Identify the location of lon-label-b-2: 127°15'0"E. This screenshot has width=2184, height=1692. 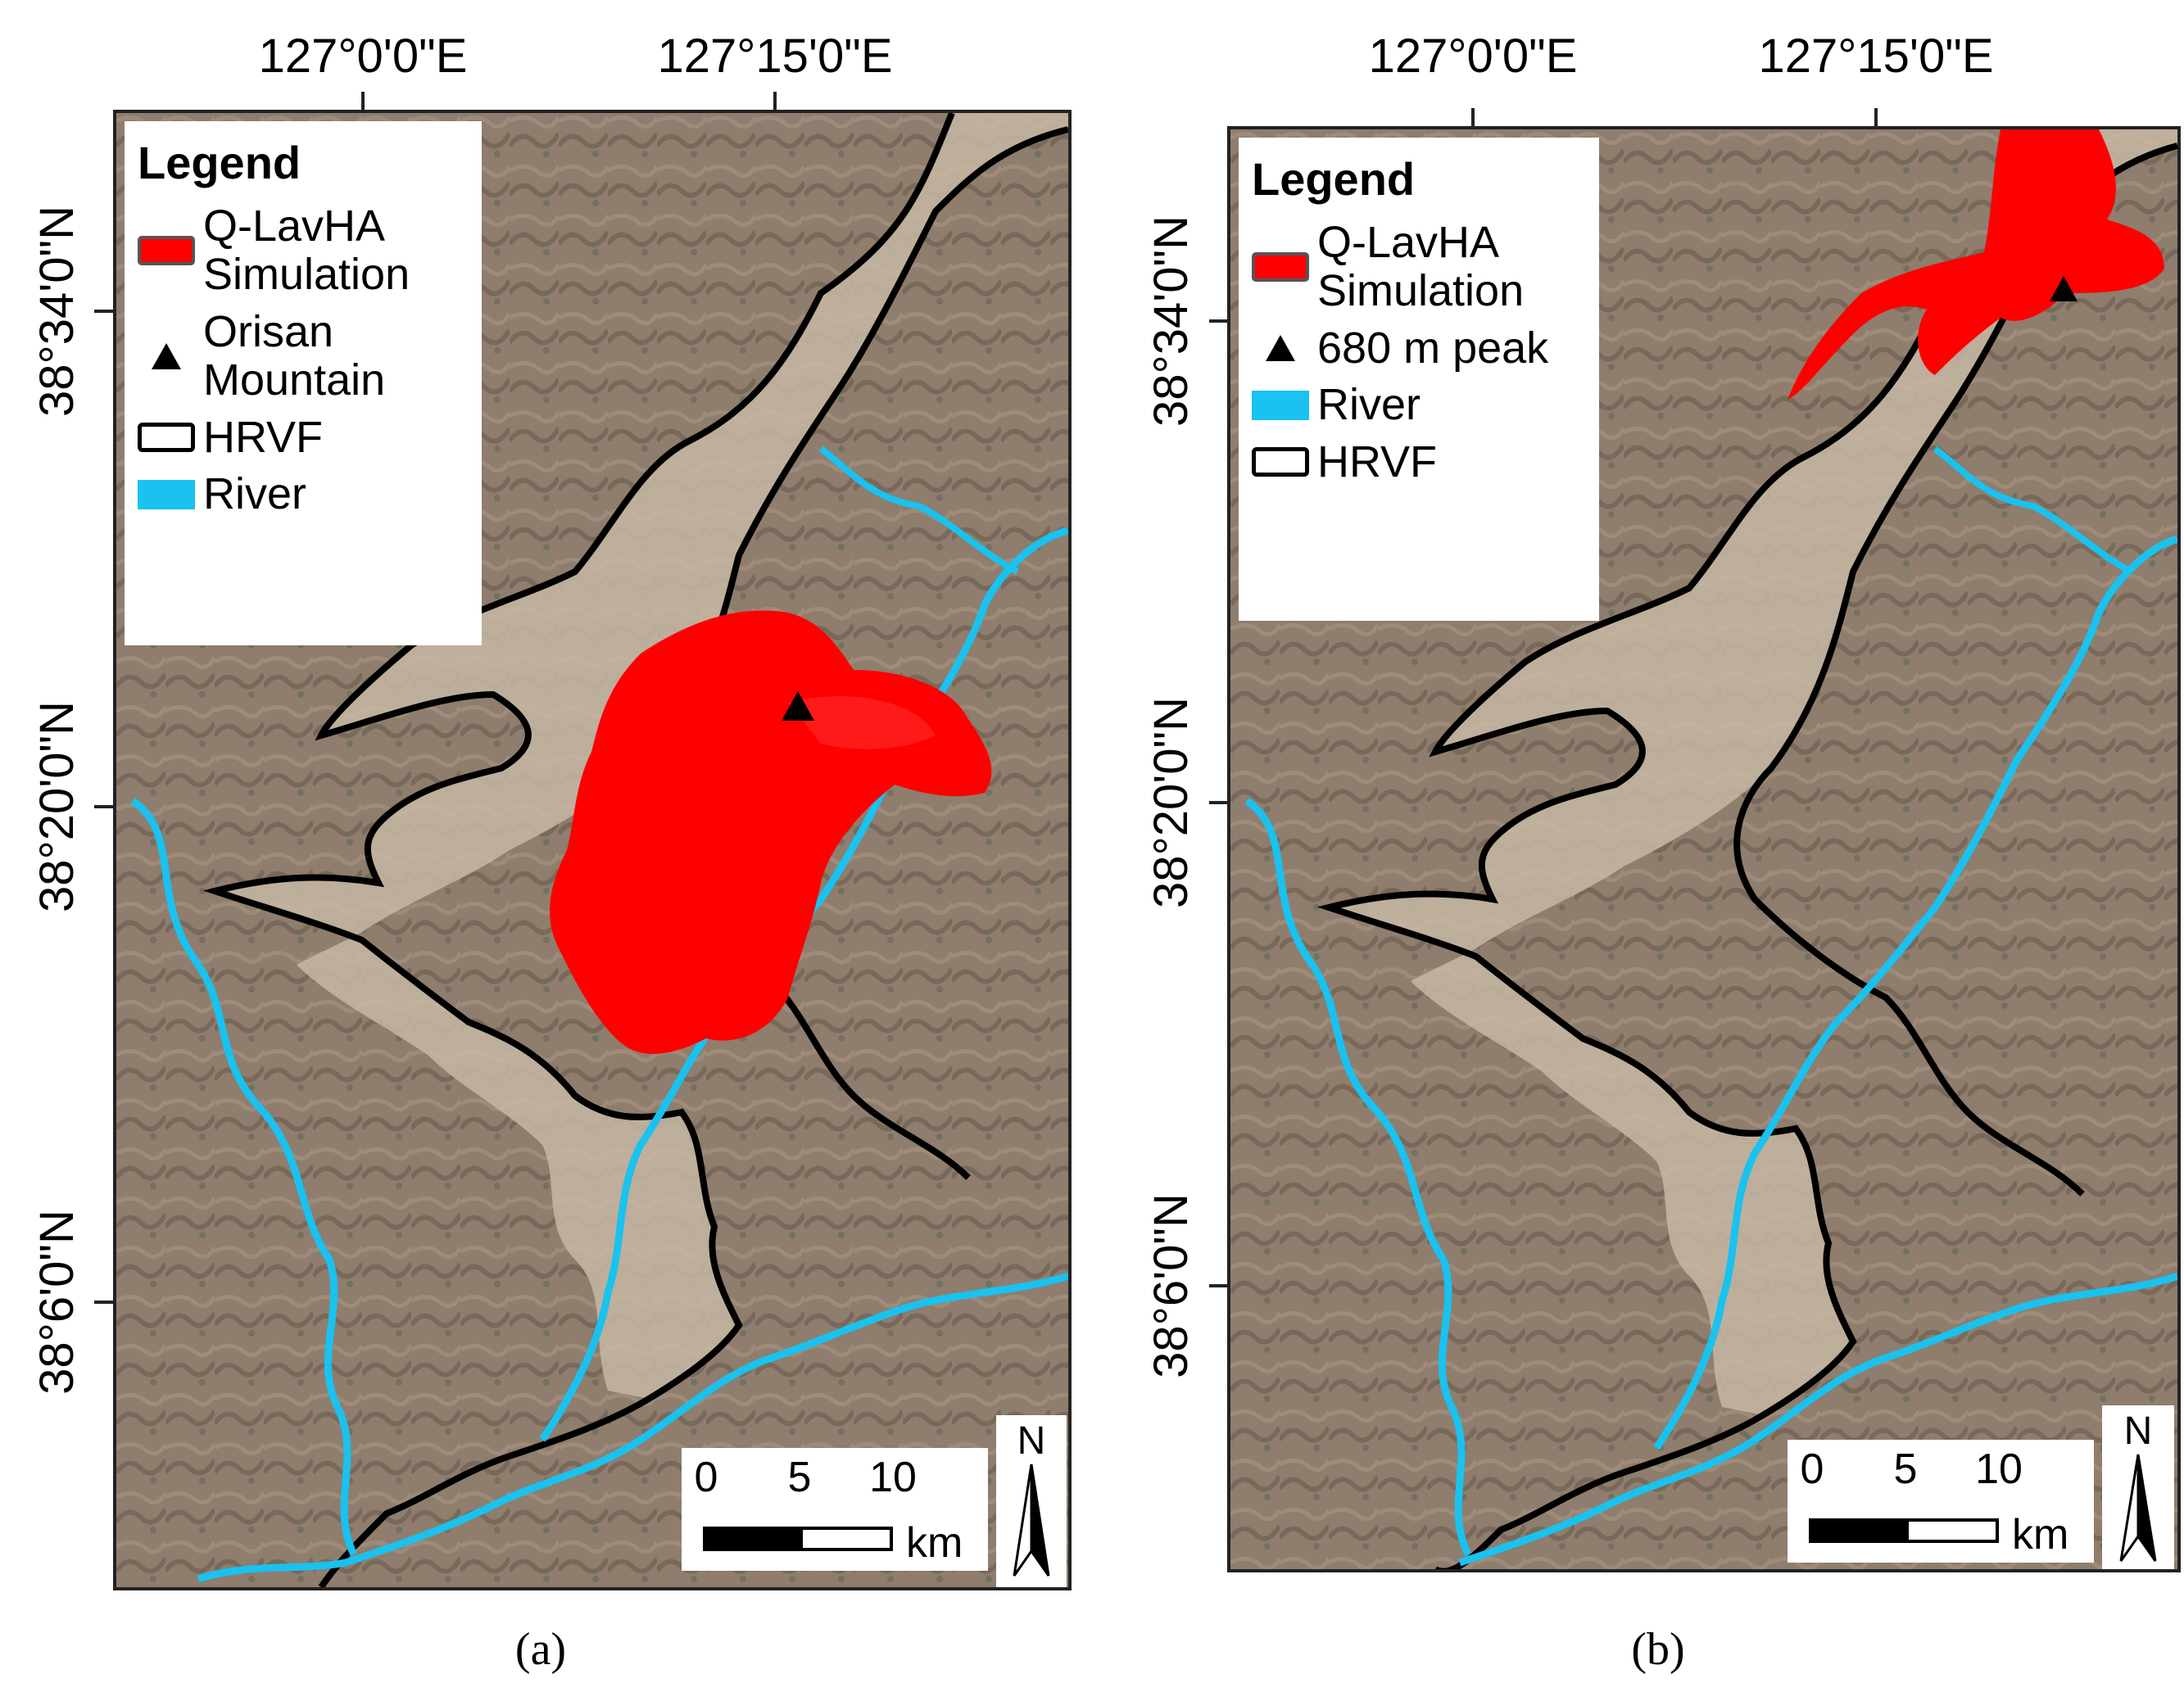
(1876, 56).